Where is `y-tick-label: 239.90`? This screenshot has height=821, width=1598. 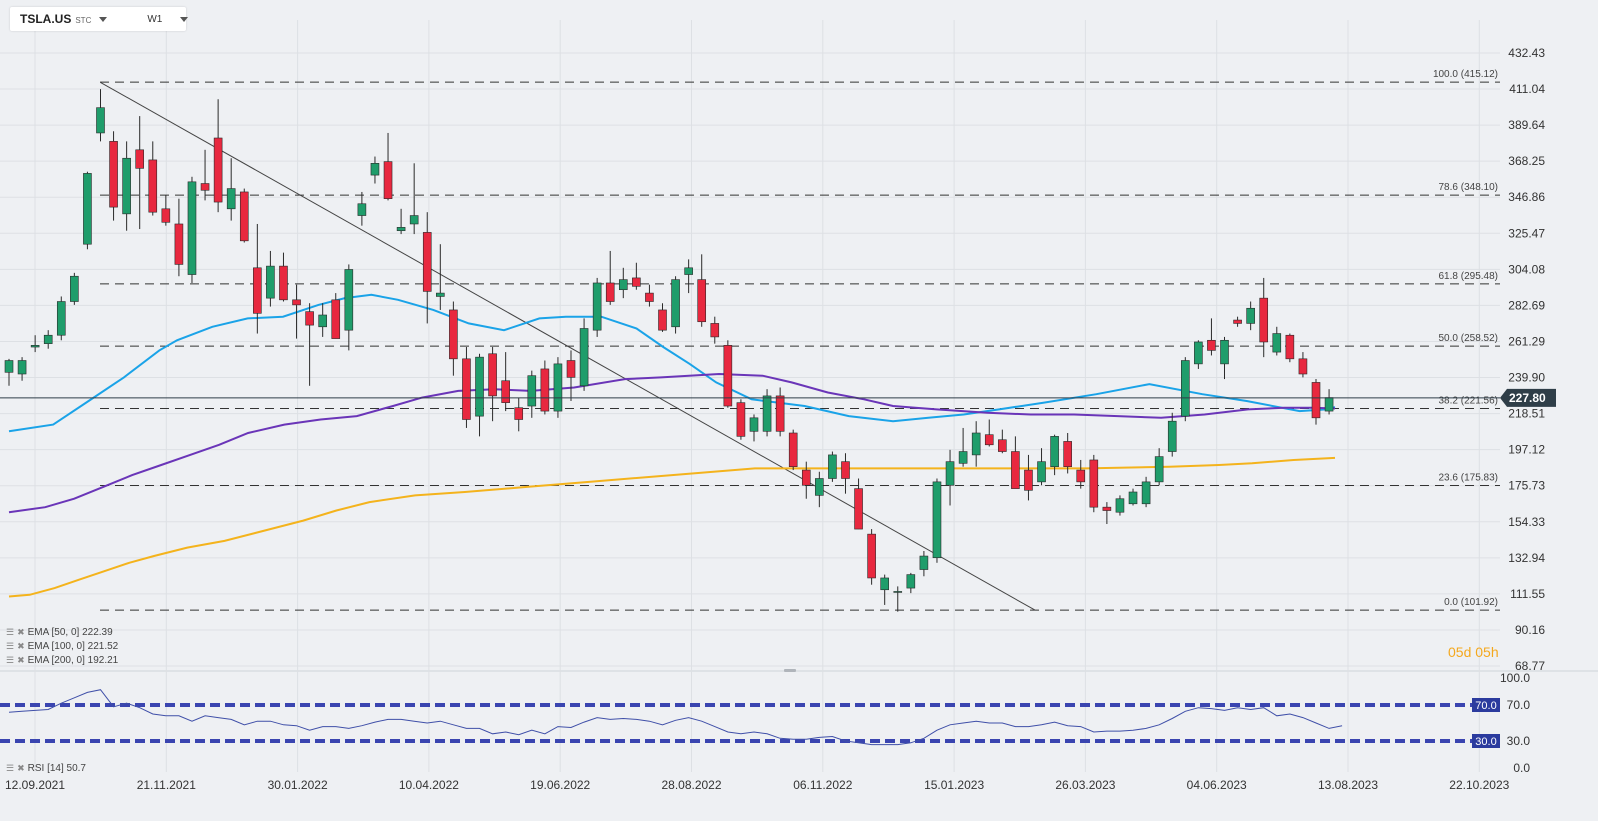
y-tick-label: 239.90 is located at coordinates (1526, 378).